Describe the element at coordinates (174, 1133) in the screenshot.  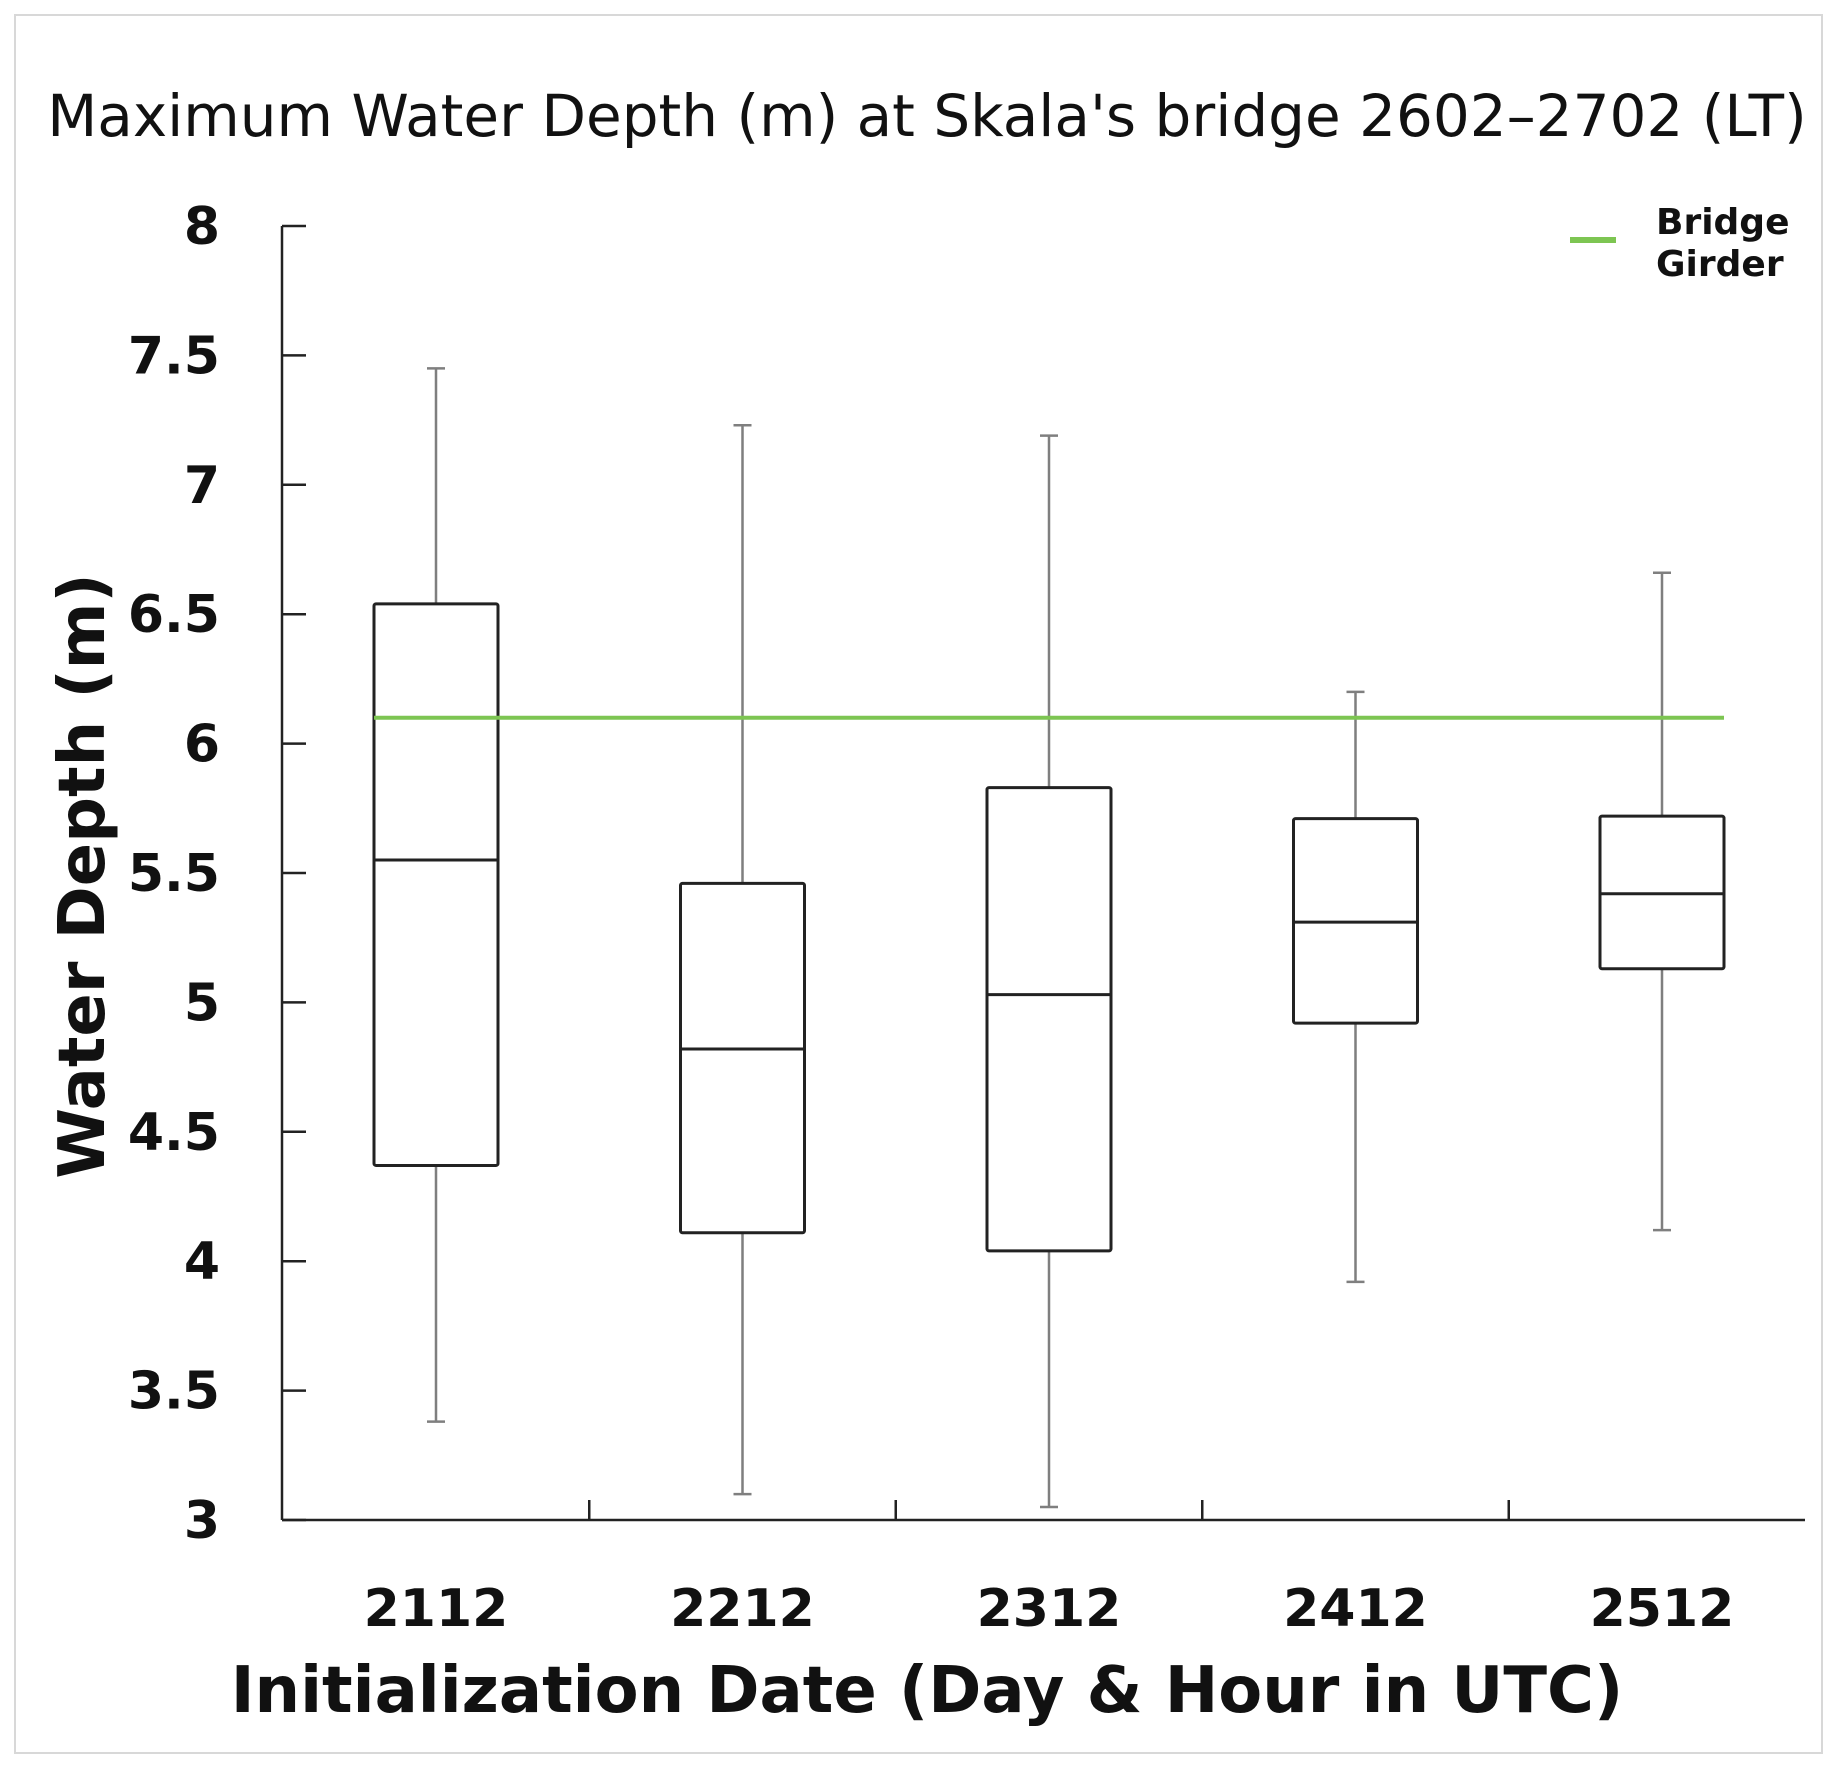
I see `y-tick-label: 4.5` at that location.